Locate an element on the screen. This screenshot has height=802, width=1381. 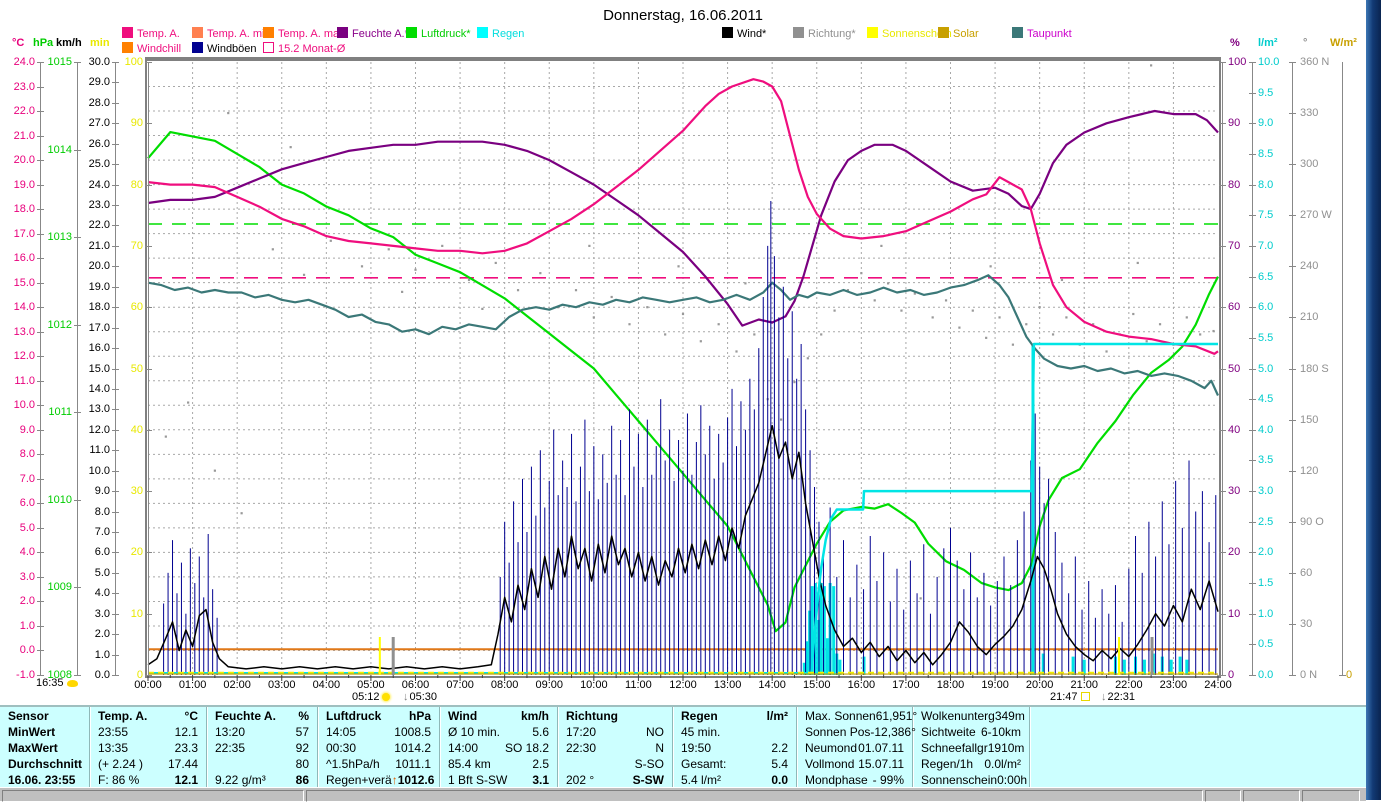
deg-tick-label: 120 is located at coordinates (1309, 470).